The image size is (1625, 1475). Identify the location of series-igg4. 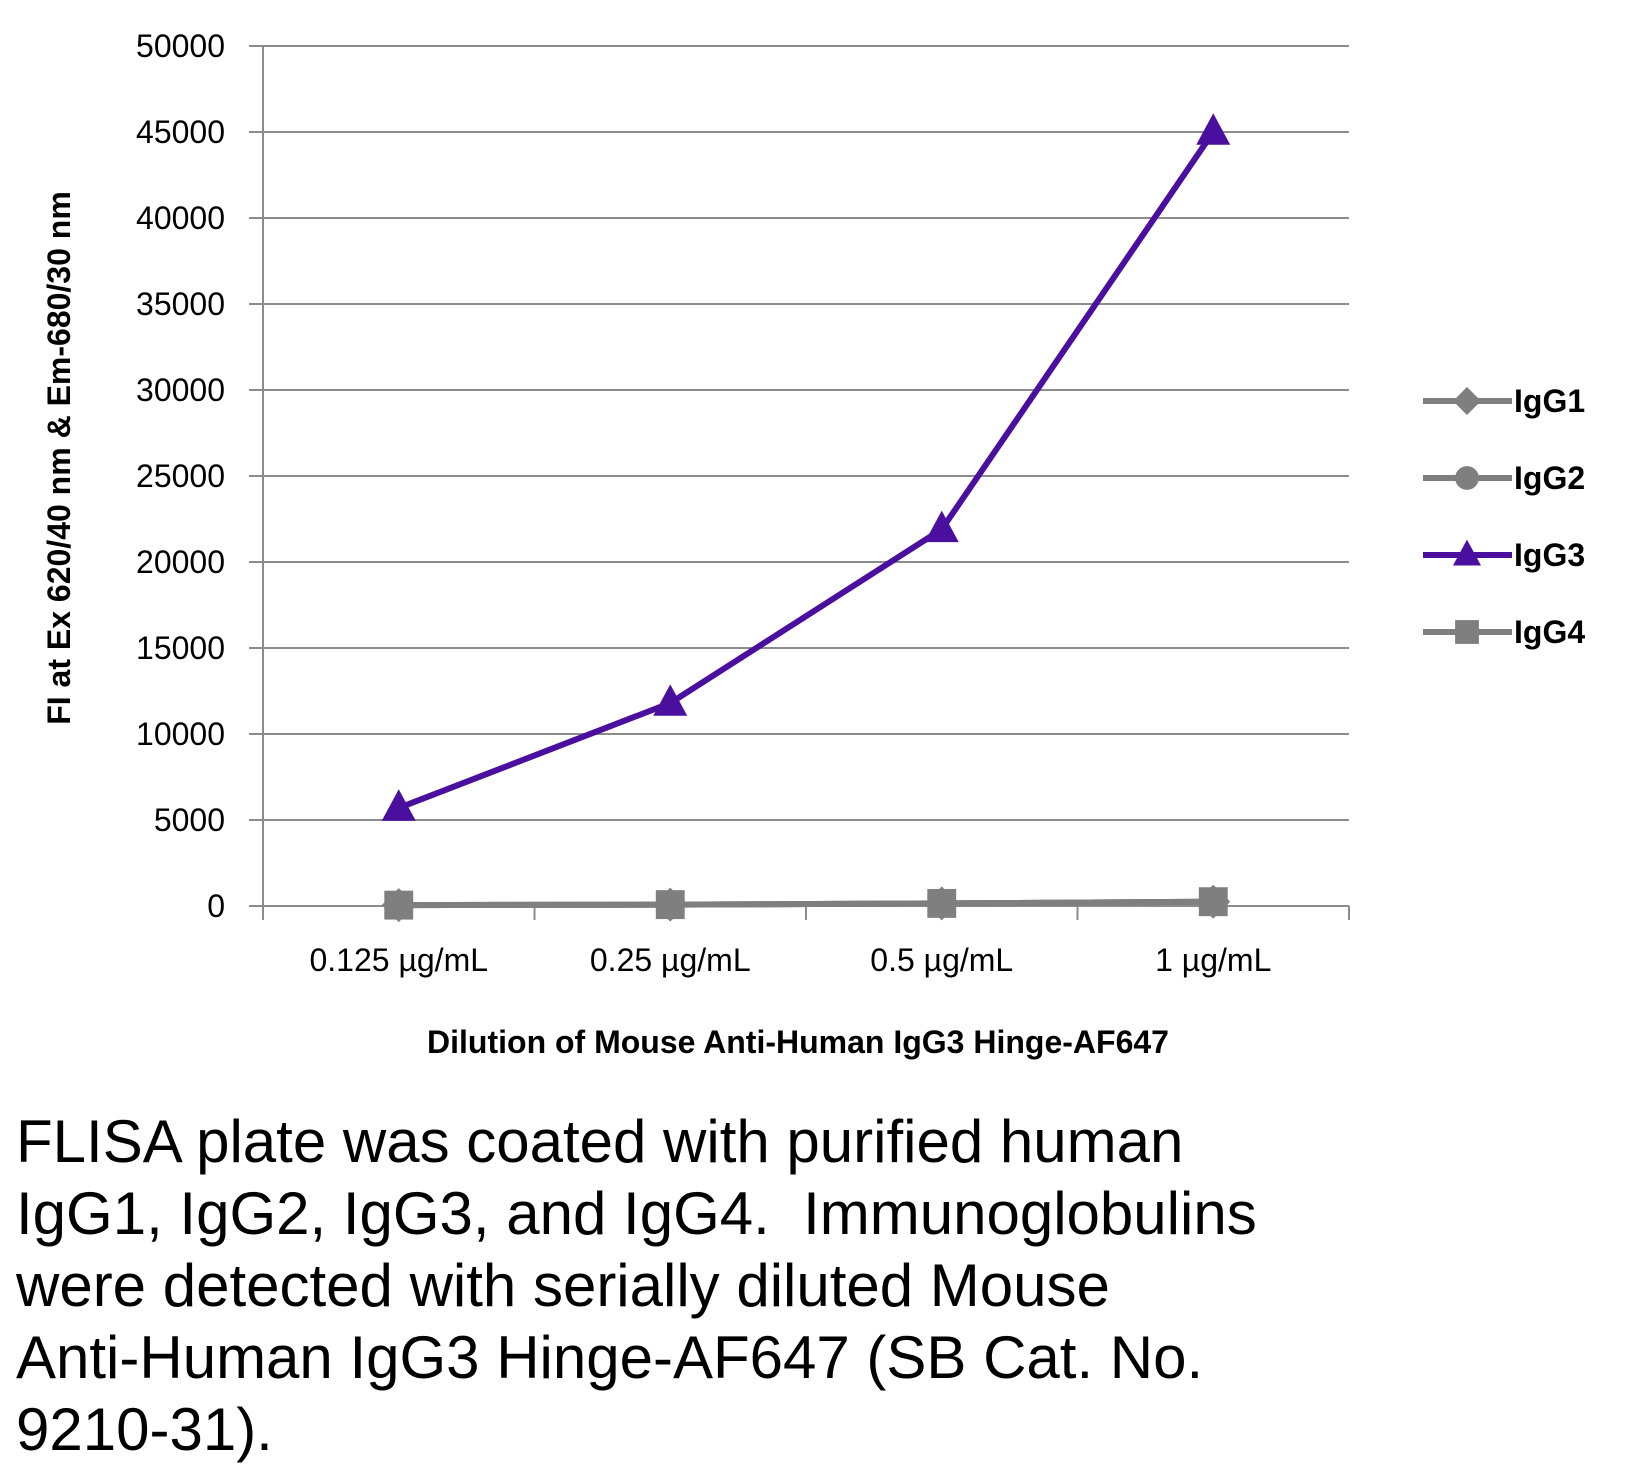
(806, 903).